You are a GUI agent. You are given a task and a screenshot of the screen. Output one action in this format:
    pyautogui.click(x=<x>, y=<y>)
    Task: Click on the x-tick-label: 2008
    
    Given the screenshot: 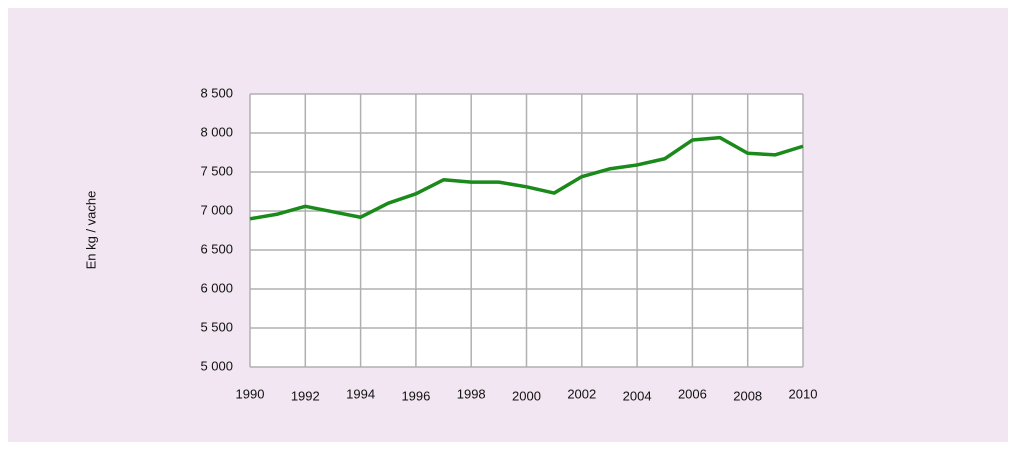 What is the action you would take?
    pyautogui.click(x=747, y=395)
    